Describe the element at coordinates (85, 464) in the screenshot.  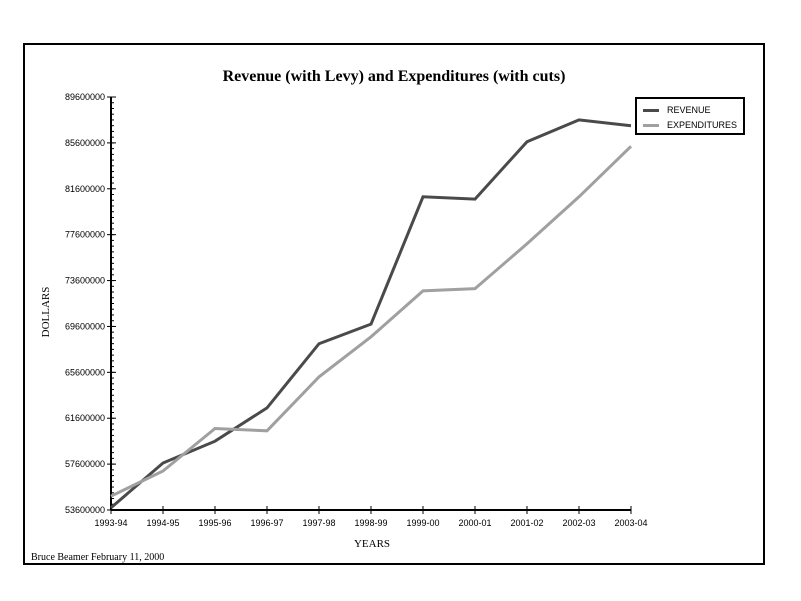
I see `y-tick-label: 57600000` at that location.